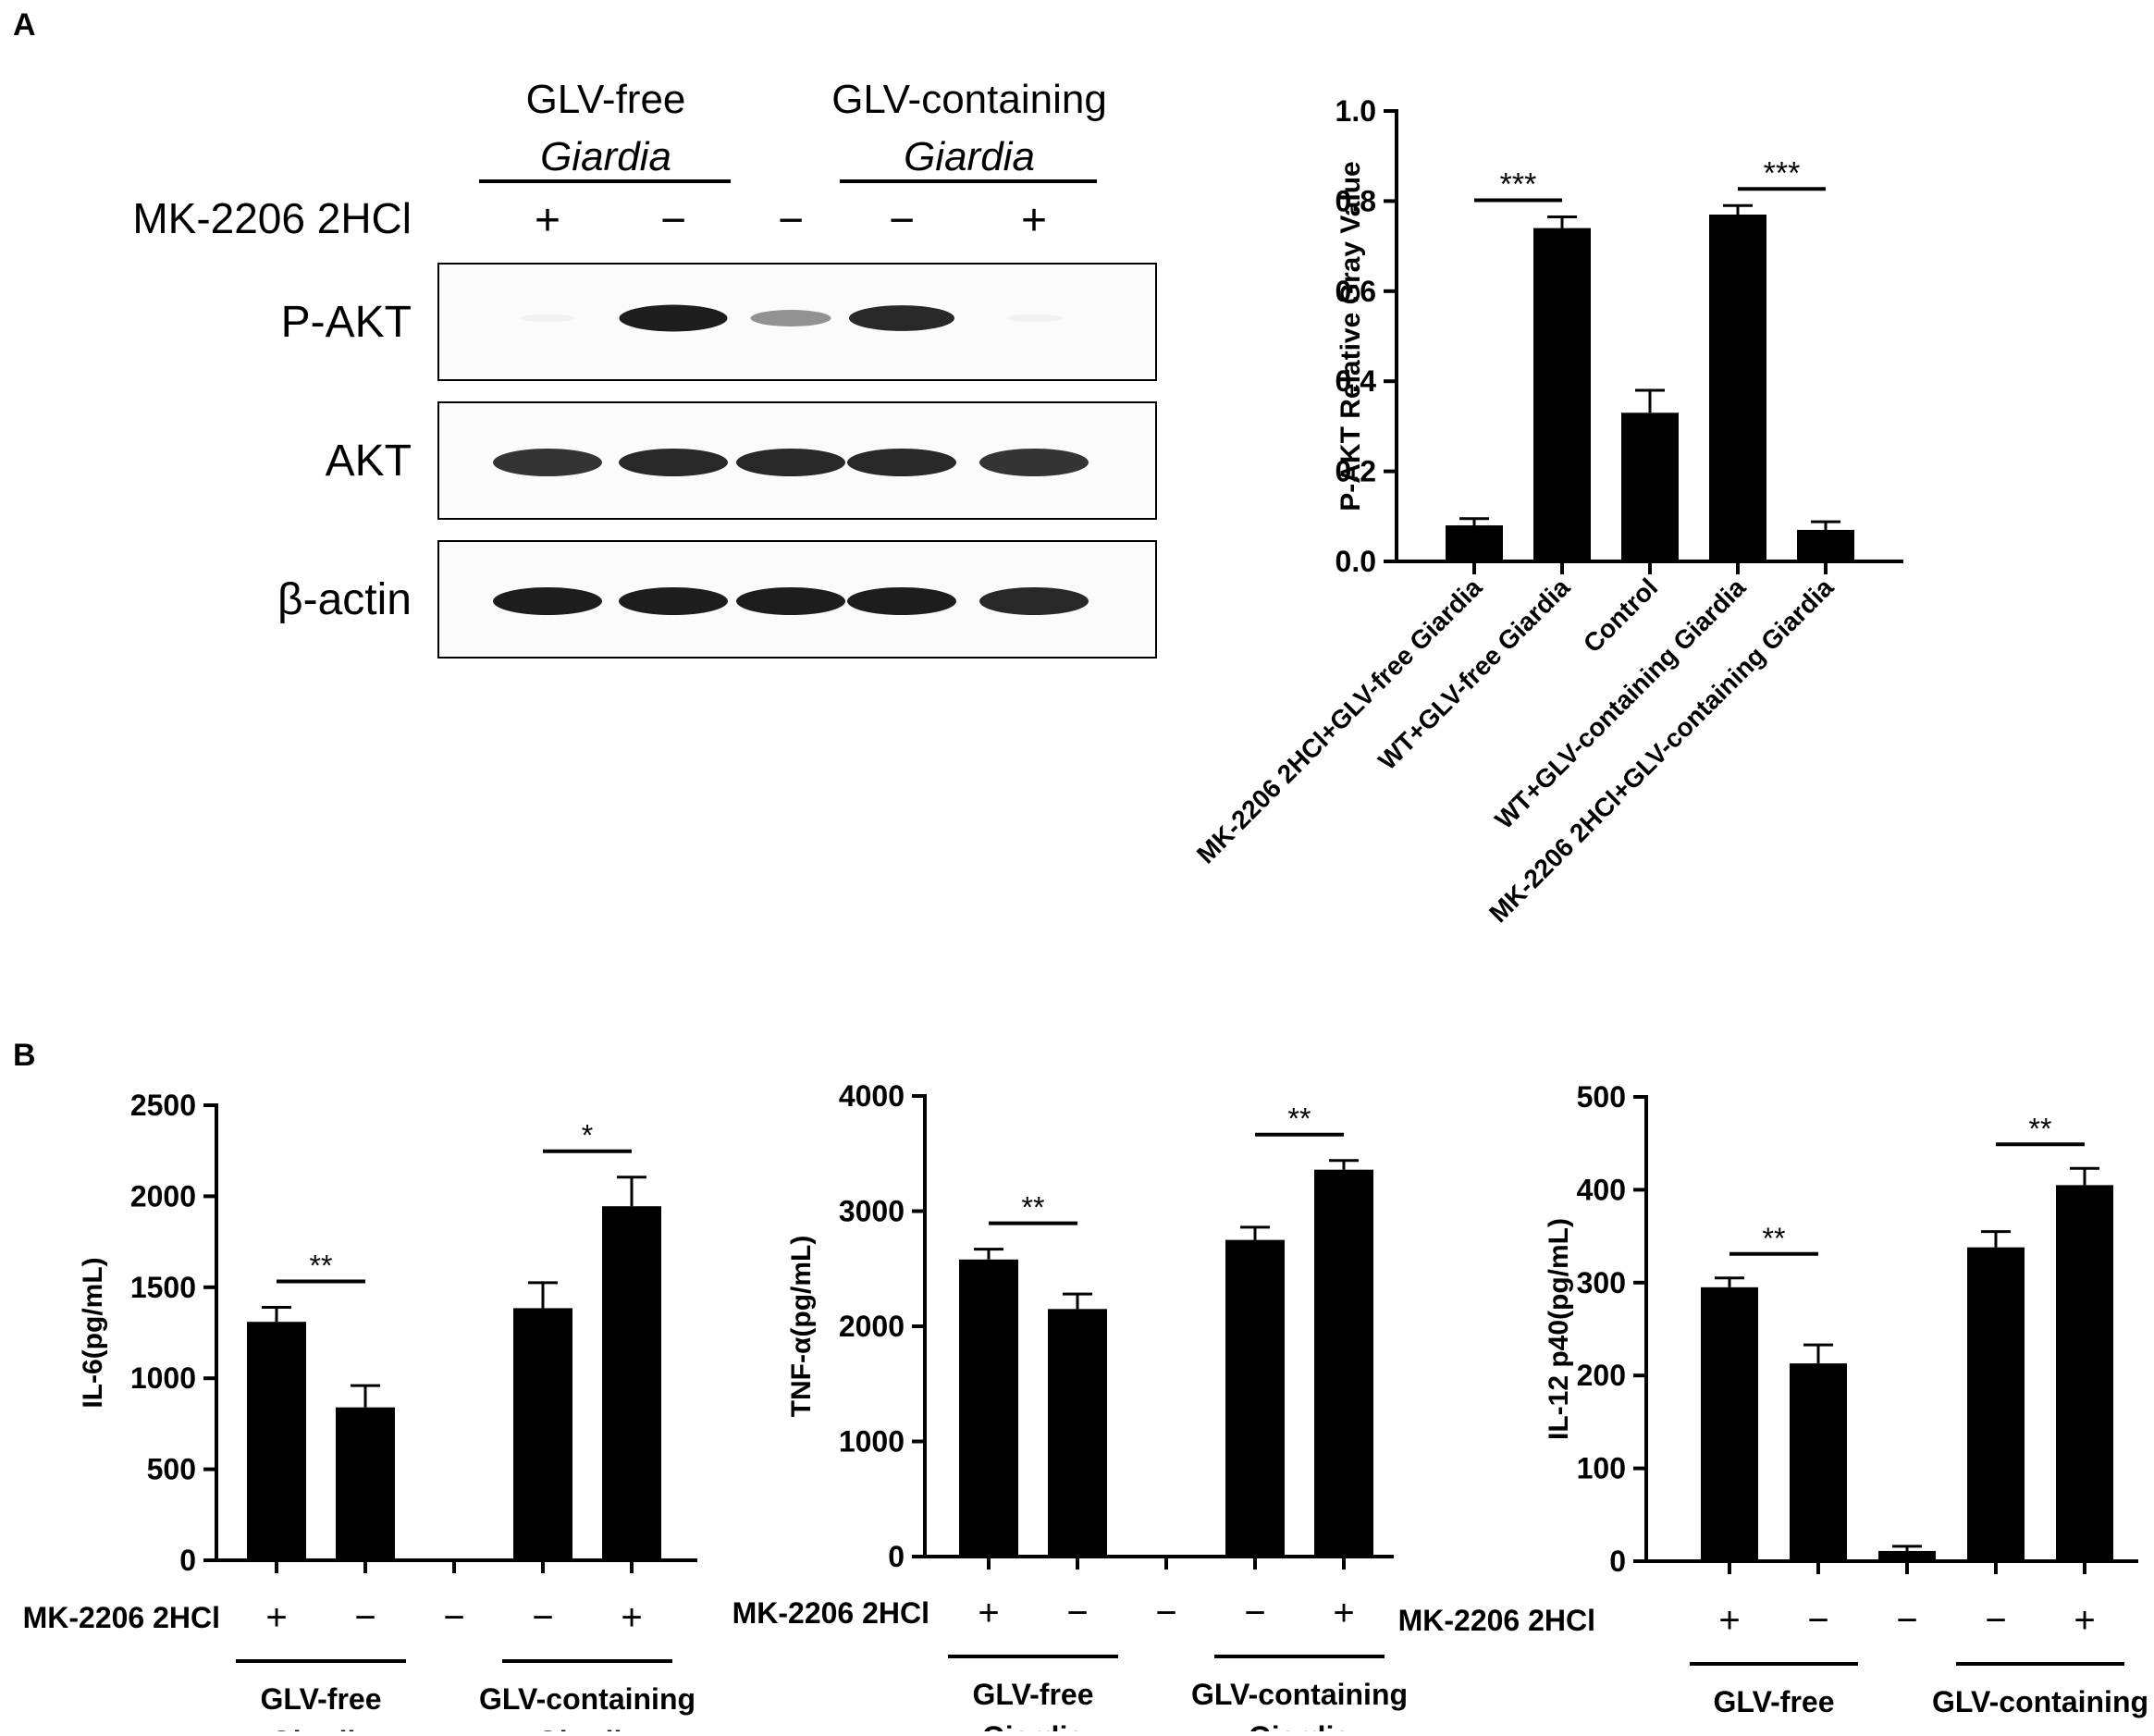  What do you see at coordinates (93, 1332) in the screenshot?
I see `il-6-chart-y-axis-label: IL-6(pg/mL)` at bounding box center [93, 1332].